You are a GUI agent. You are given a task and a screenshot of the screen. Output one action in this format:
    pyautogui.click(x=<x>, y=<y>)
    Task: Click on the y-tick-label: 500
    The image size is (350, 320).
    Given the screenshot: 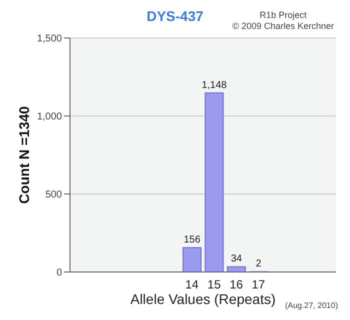 What is the action you would take?
    pyautogui.click(x=53, y=195)
    